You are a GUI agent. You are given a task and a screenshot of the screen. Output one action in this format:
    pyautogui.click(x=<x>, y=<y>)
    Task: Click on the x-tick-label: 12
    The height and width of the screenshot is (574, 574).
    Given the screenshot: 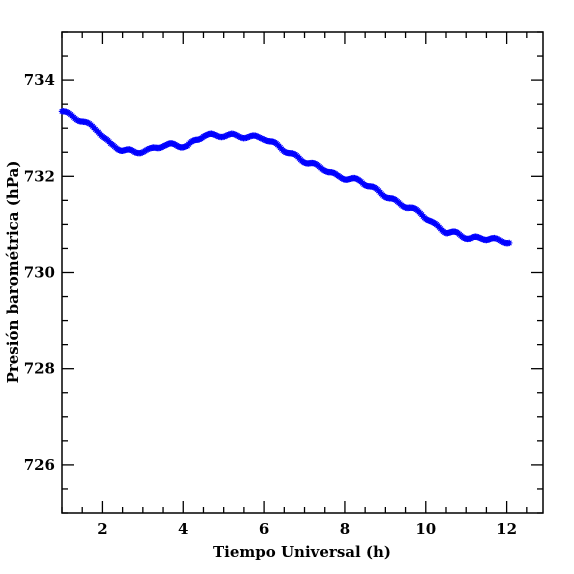 What is the action you would take?
    pyautogui.click(x=506, y=529)
    